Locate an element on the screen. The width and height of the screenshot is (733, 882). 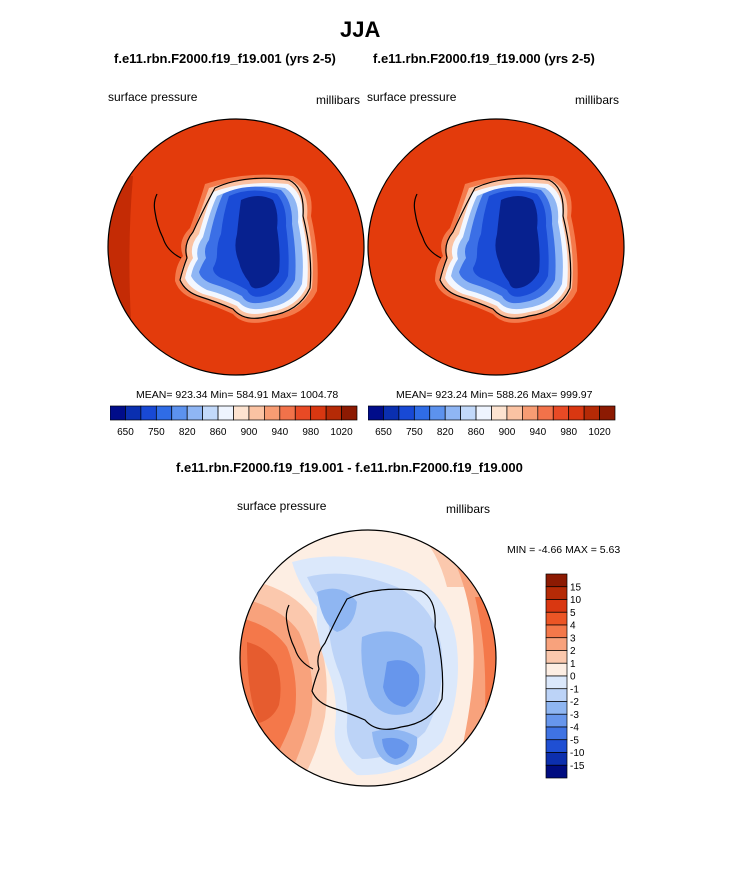
panel-2-coastline is located at coordinates (505, 248).